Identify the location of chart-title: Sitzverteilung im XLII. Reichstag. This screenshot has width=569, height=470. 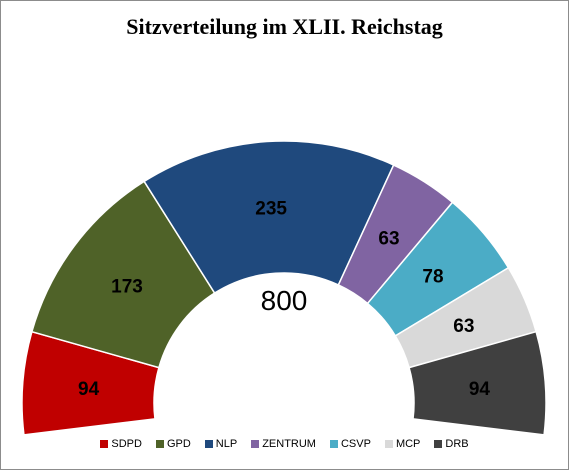
(284, 26).